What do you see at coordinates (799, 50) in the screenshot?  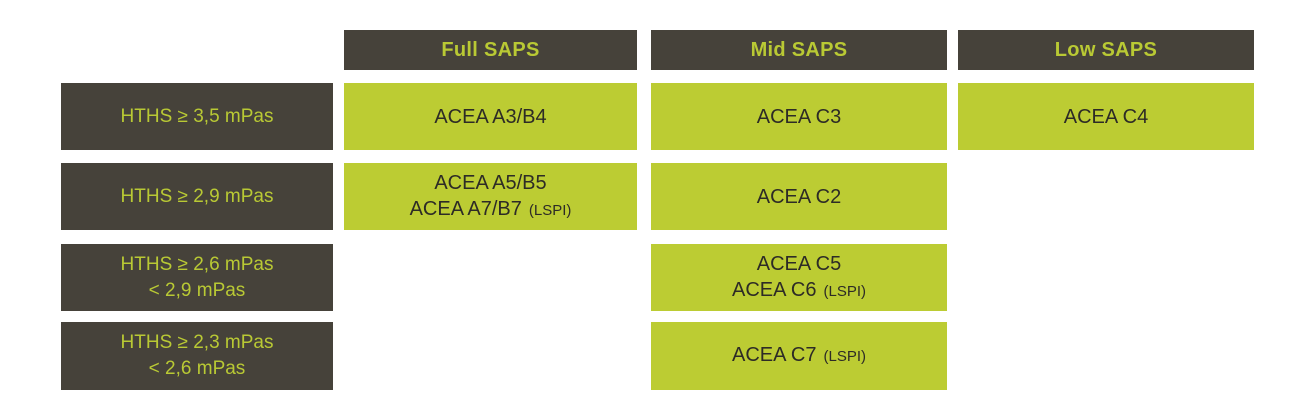 I see `column-header-mid-saps: Mid SAPS` at bounding box center [799, 50].